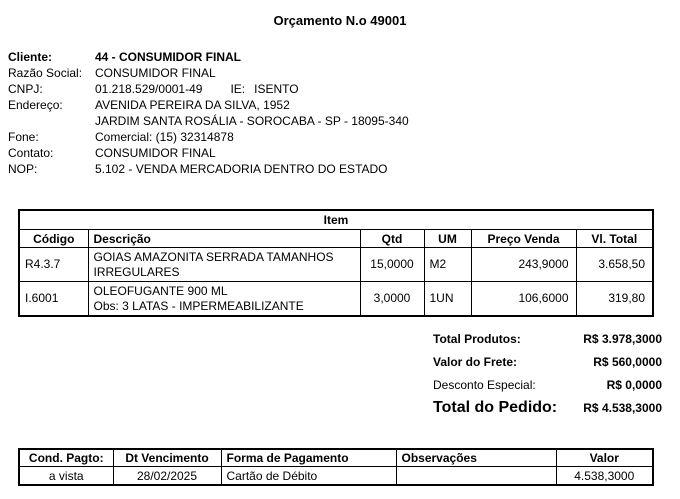 The height and width of the screenshot is (499, 680). Describe the element at coordinates (198, 305) in the screenshot. I see `item-descricao-obs: Obs: 3 LATAS - IMPERMEABILIZANTE` at that location.